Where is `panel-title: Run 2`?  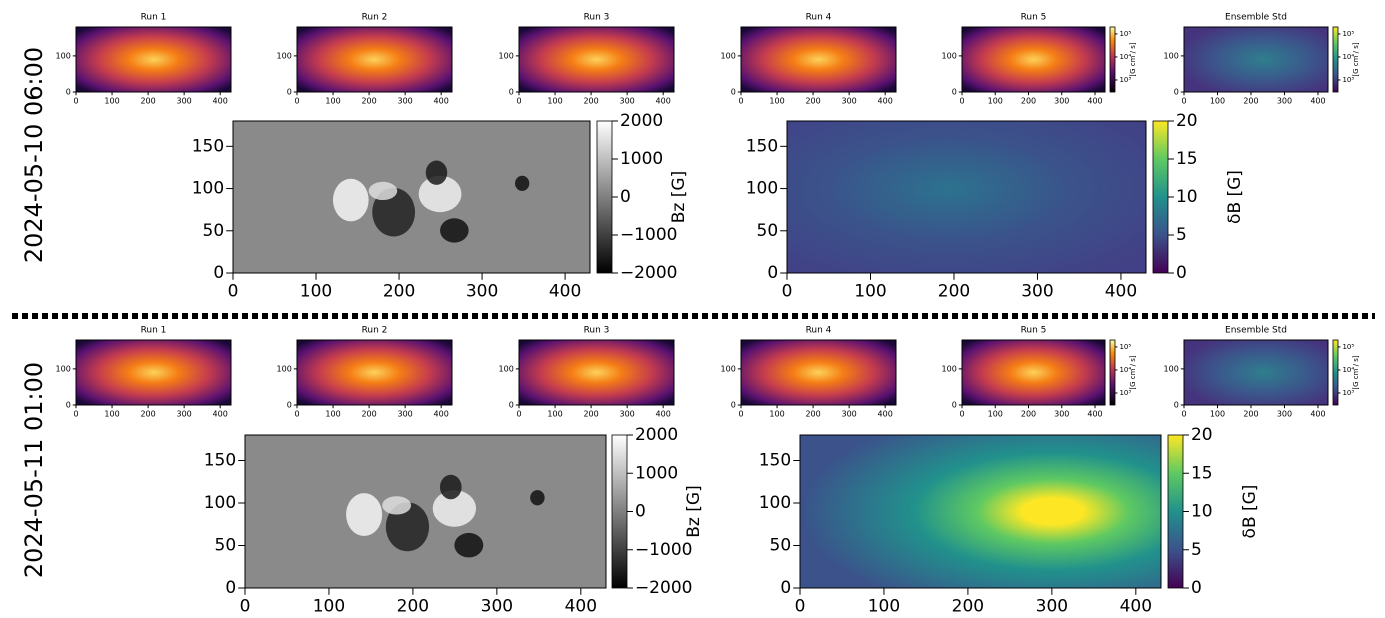
panel-title: Run 2 is located at coordinates (375, 18).